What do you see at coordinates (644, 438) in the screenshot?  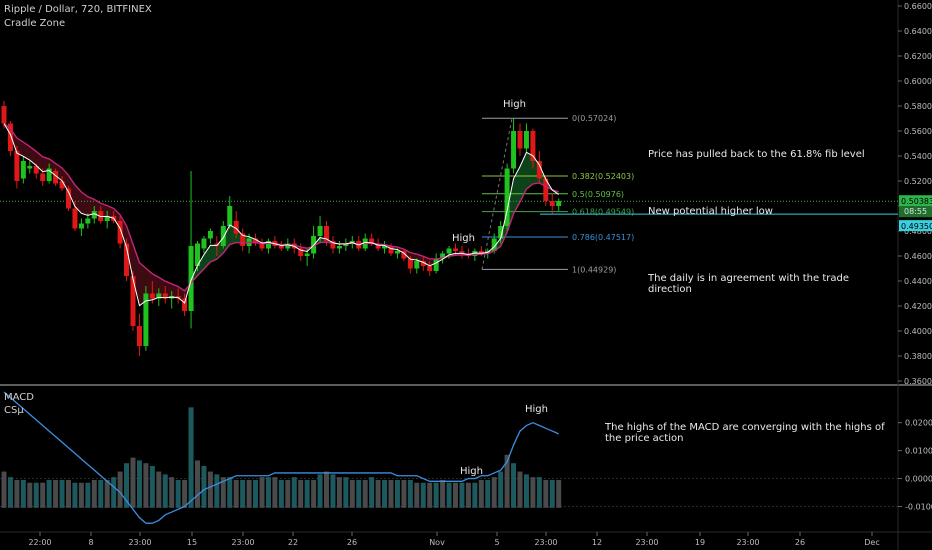 I see `macd-note-line2: the price action` at bounding box center [644, 438].